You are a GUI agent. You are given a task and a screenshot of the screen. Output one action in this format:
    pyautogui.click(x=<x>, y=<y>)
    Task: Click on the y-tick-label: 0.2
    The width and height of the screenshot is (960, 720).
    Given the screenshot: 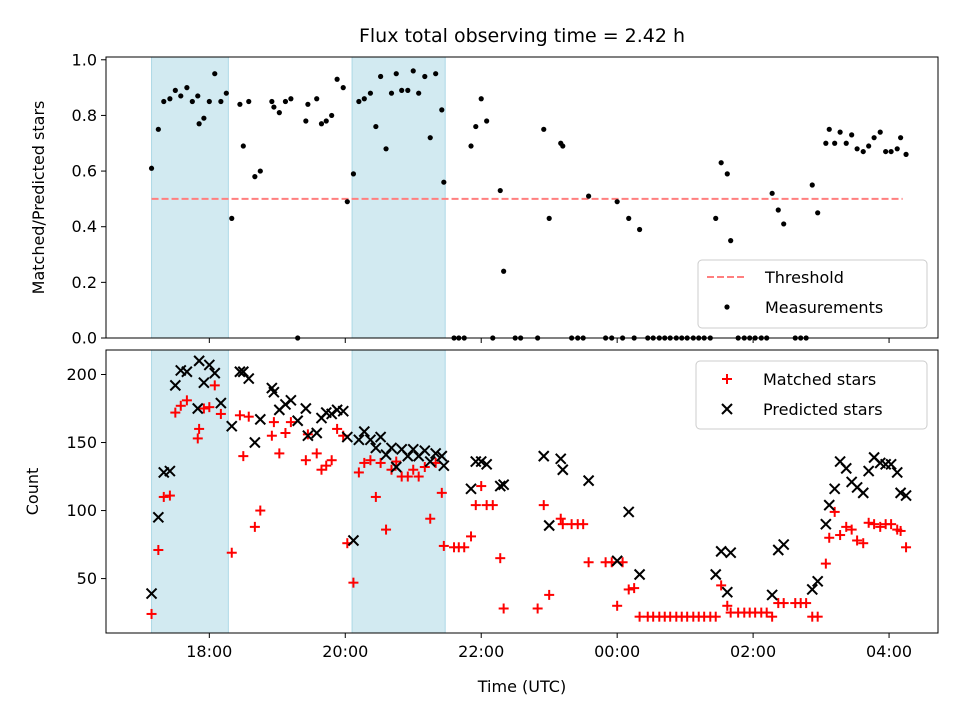 What is the action you would take?
    pyautogui.click(x=84, y=282)
    